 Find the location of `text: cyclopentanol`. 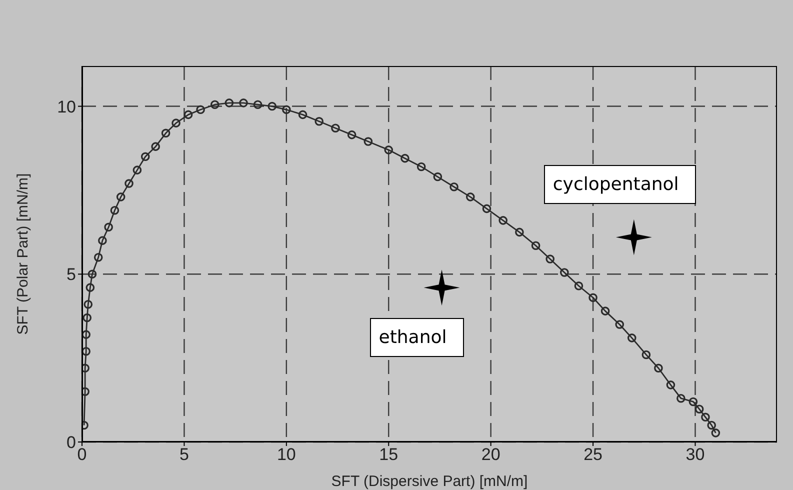

text: cyclopentanol is located at coordinates (620, 184).